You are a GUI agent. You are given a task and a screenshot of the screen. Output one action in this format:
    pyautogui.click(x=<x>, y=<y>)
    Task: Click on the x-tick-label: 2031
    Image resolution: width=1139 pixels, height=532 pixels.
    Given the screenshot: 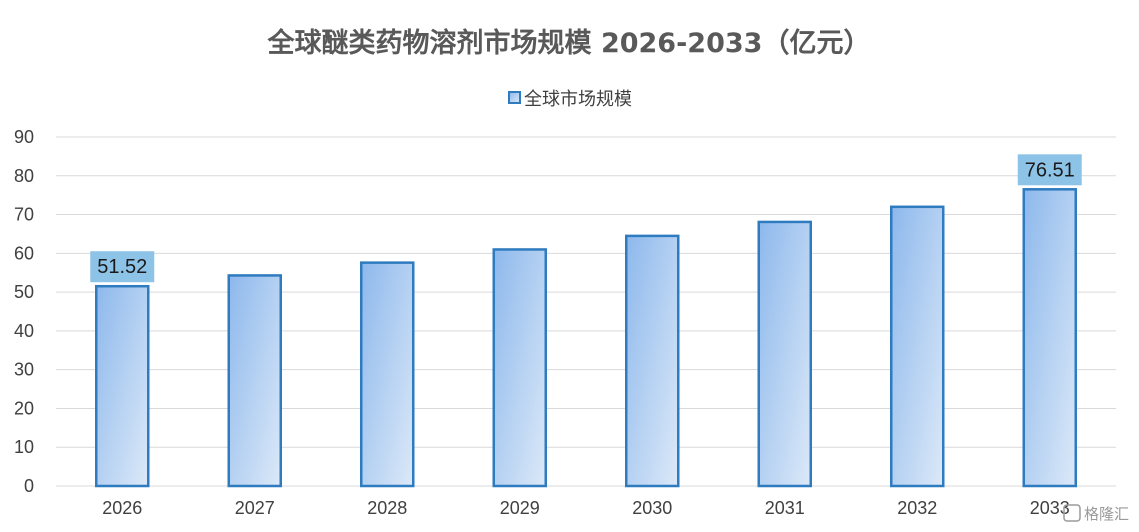 What is the action you would take?
    pyautogui.click(x=785, y=508)
    